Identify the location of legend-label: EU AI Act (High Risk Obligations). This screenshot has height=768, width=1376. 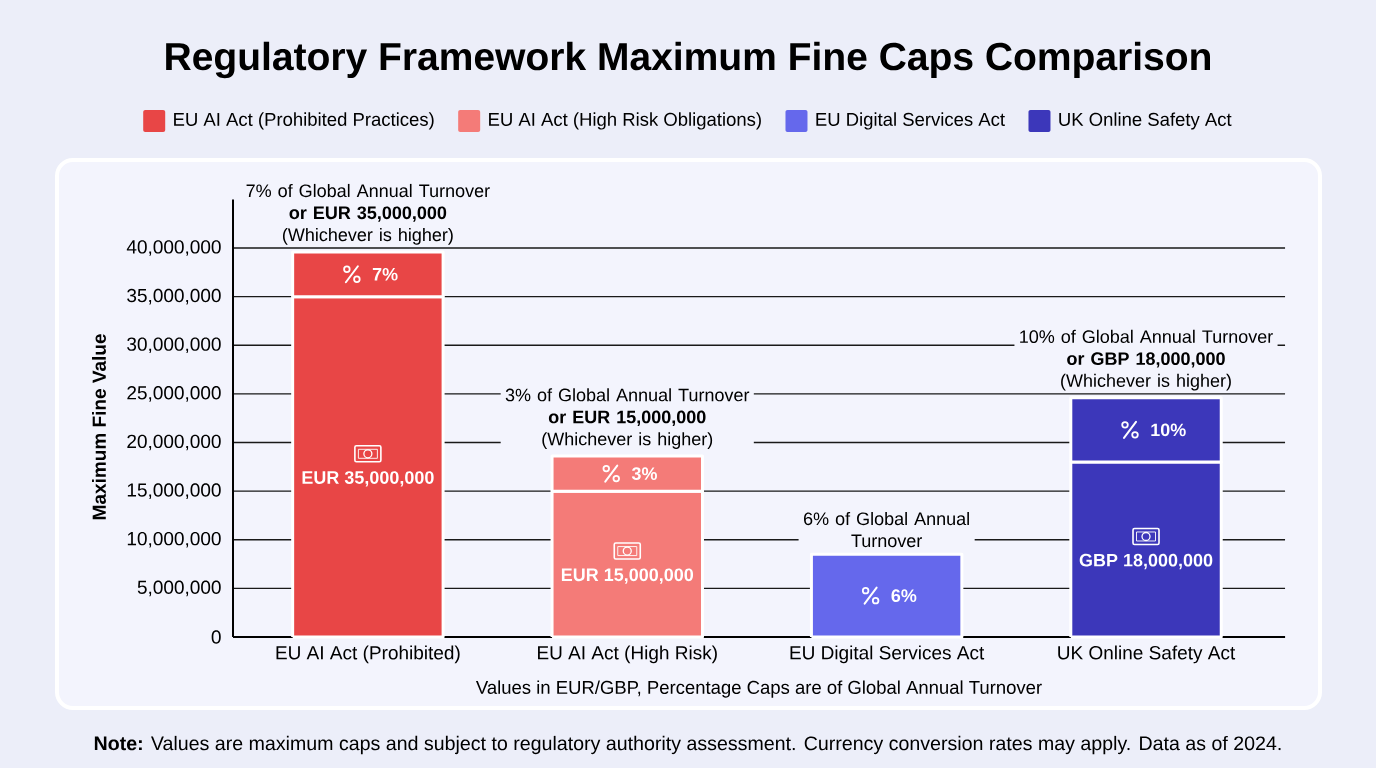
(625, 121).